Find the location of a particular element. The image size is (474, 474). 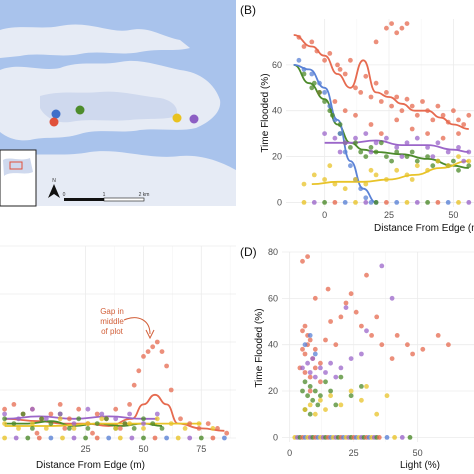

y-tick-label: 60 is located at coordinates (277, 65).